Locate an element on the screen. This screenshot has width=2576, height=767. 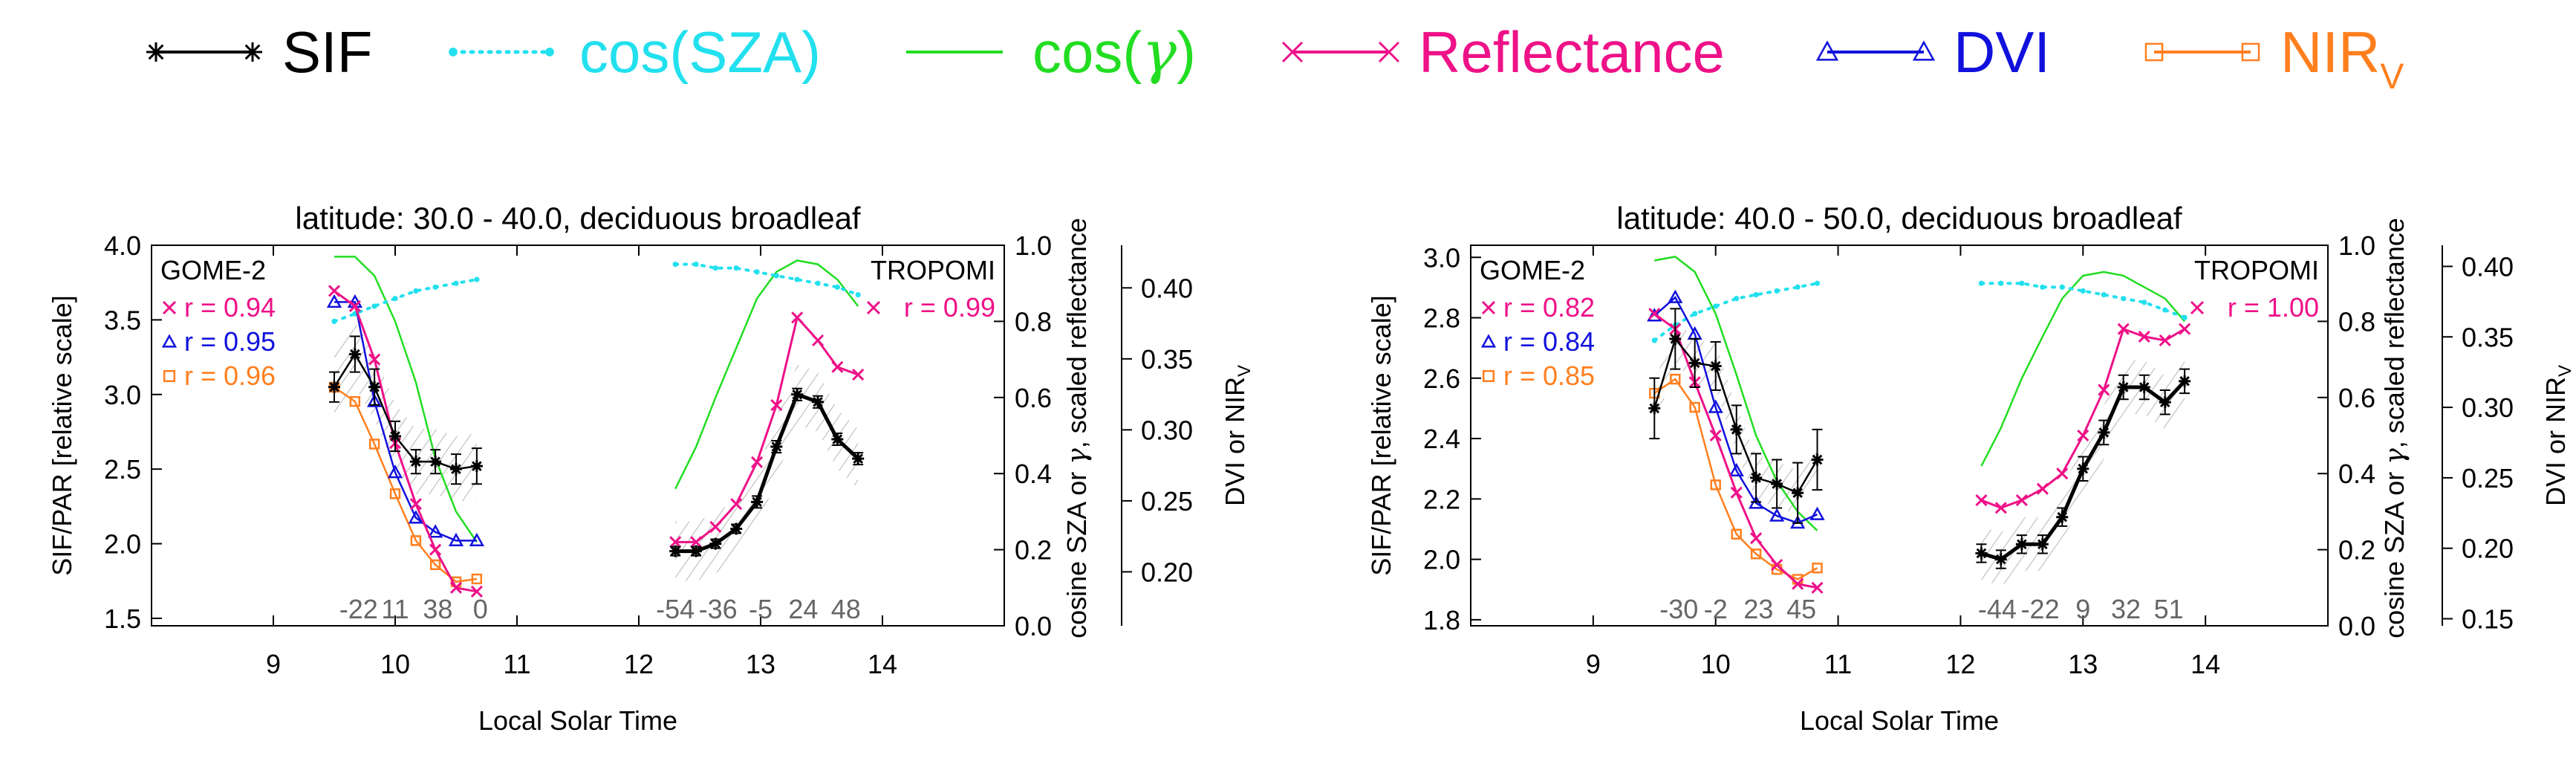
y-tick-label: 2.8 is located at coordinates (1441, 318).